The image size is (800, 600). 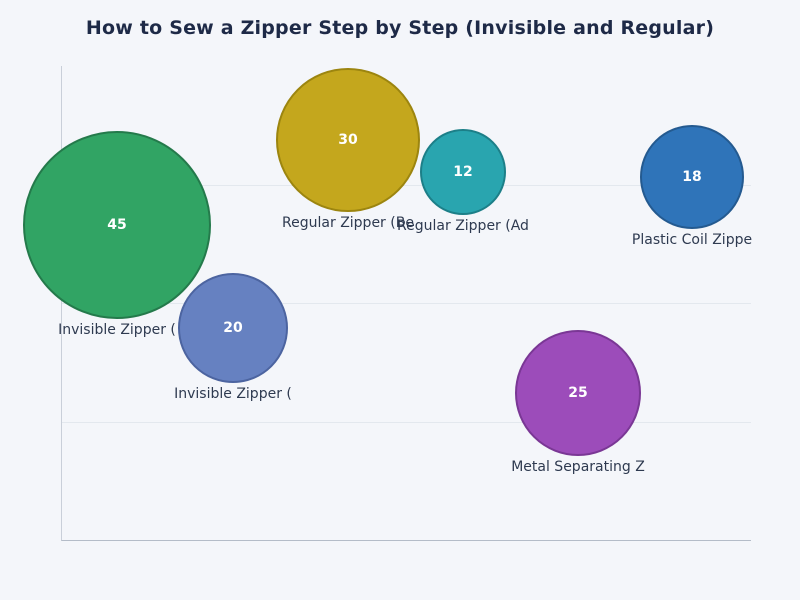 I want to click on bubble-point: 30, so click(x=348, y=140).